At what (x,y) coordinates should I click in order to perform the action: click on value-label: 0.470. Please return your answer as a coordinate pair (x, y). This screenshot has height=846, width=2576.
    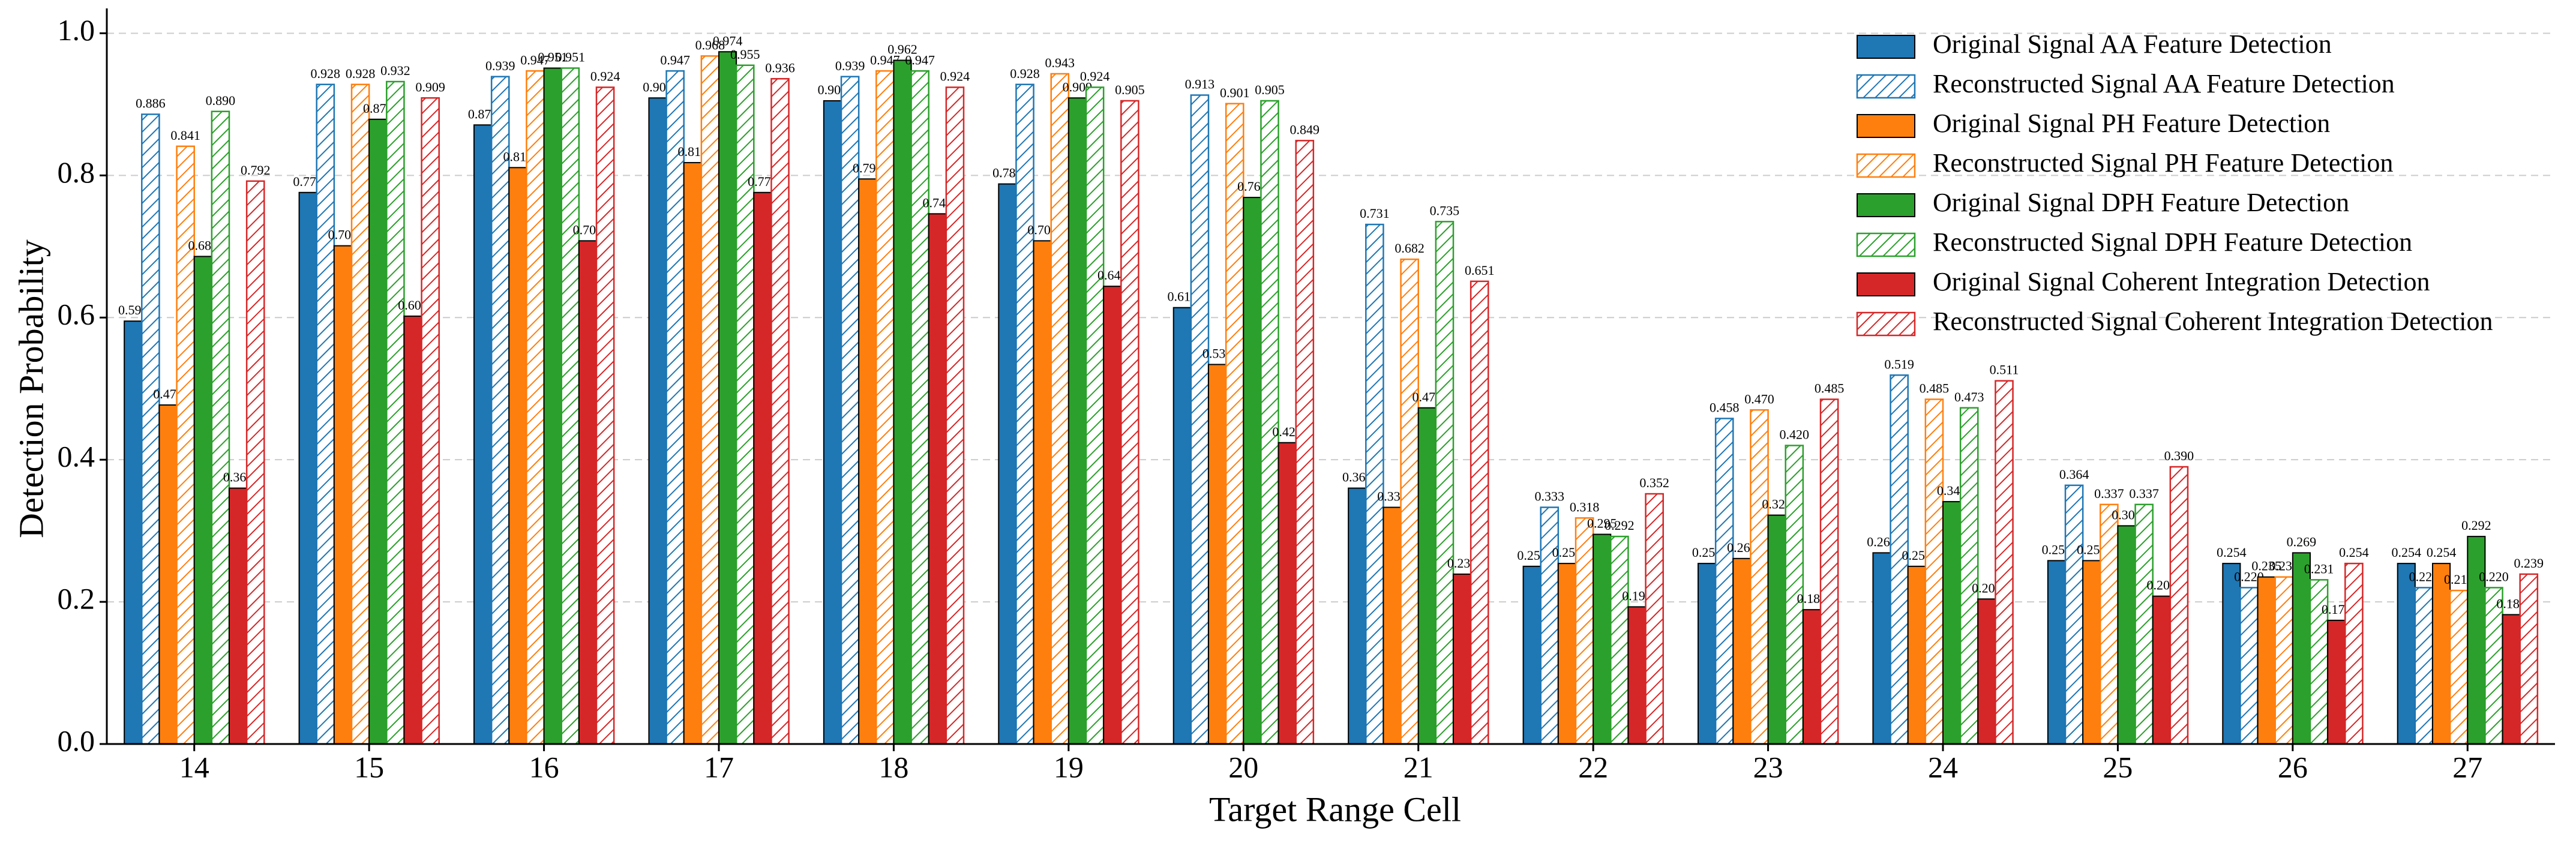
    Looking at the image, I should click on (1759, 399).